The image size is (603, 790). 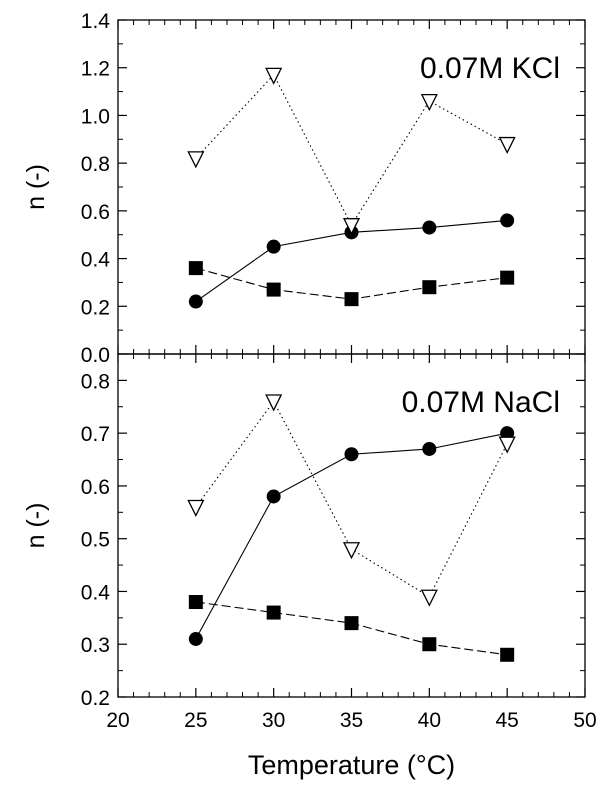 I want to click on panel-1-ytick-label: 0.8, so click(x=95, y=164).